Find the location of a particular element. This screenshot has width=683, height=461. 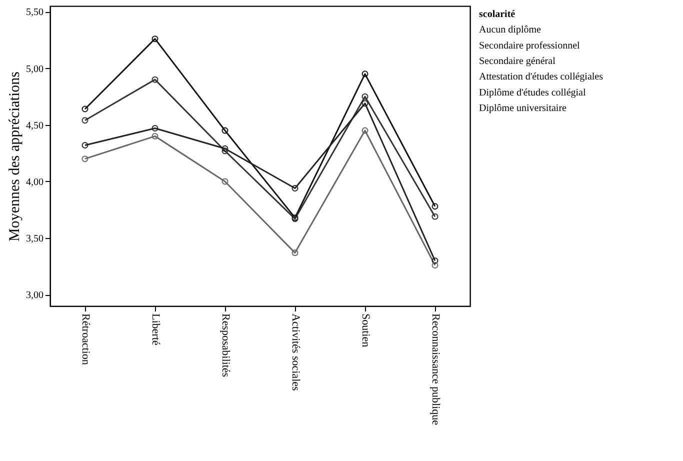

text: Attestation d'études collégiales is located at coordinates (541, 77).